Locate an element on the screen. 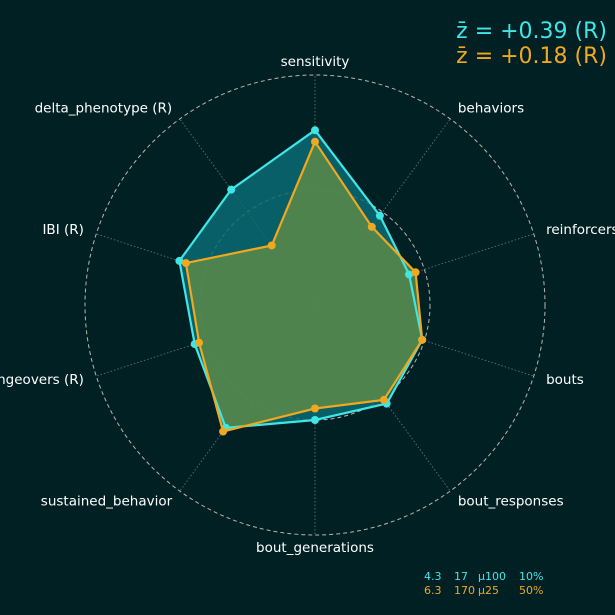  axis-label: delta_phenotype (R) is located at coordinates (104, 108).